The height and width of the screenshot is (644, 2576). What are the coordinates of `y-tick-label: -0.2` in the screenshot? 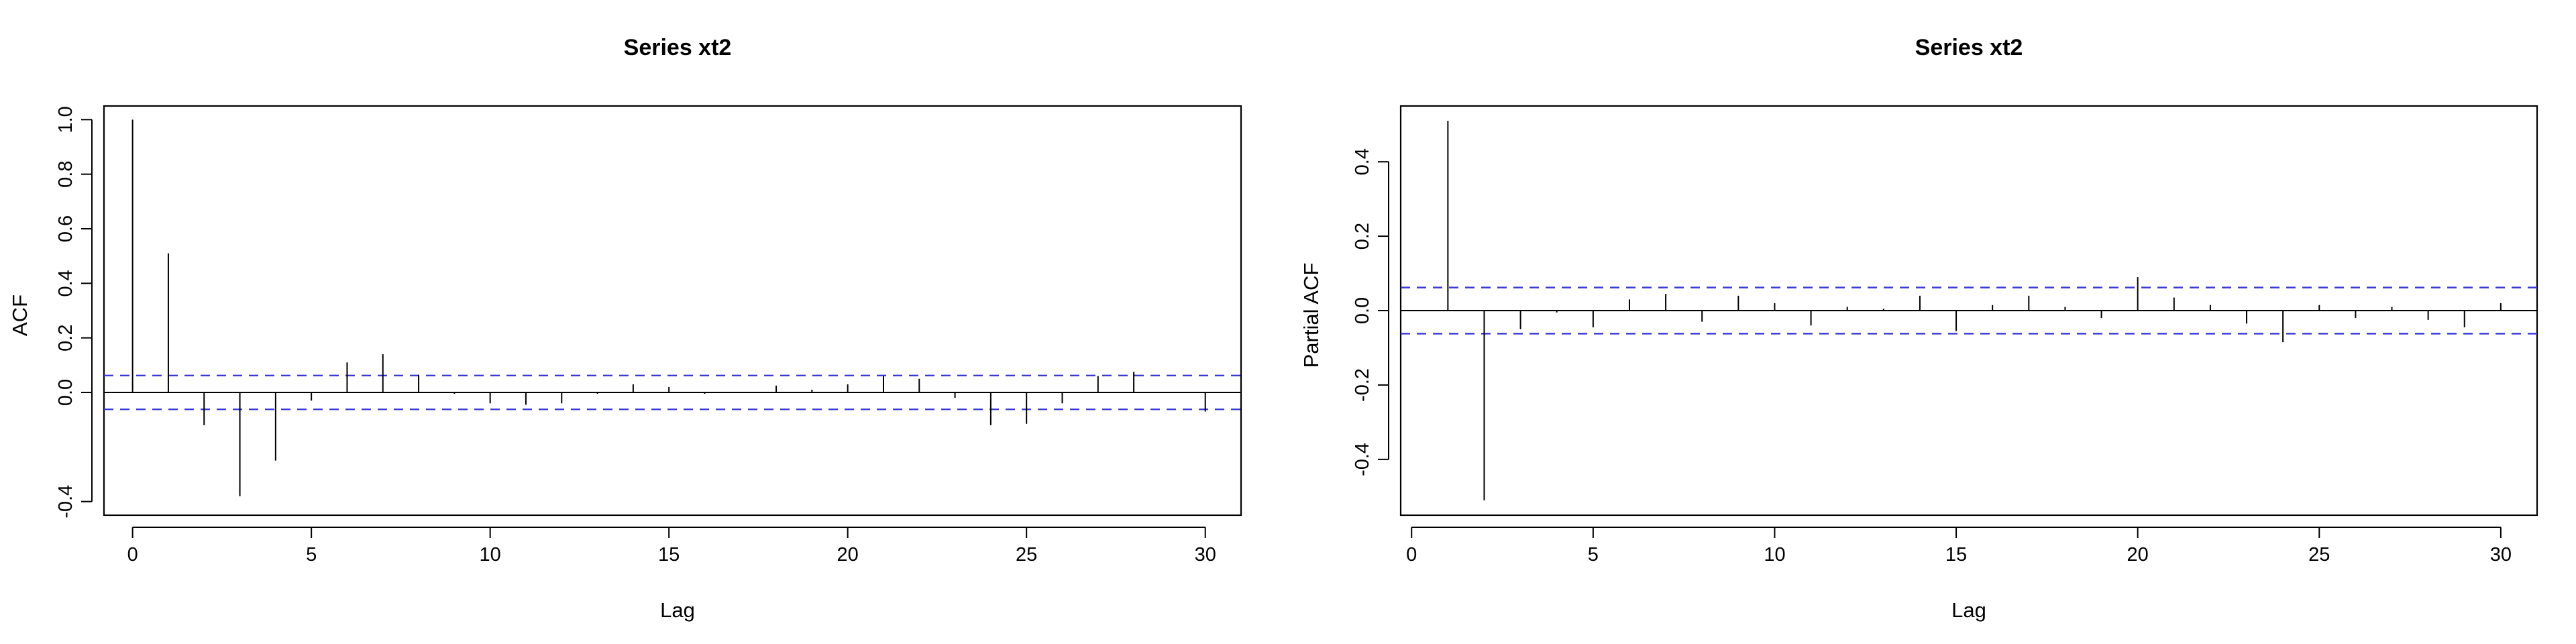 It's located at (1362, 385).